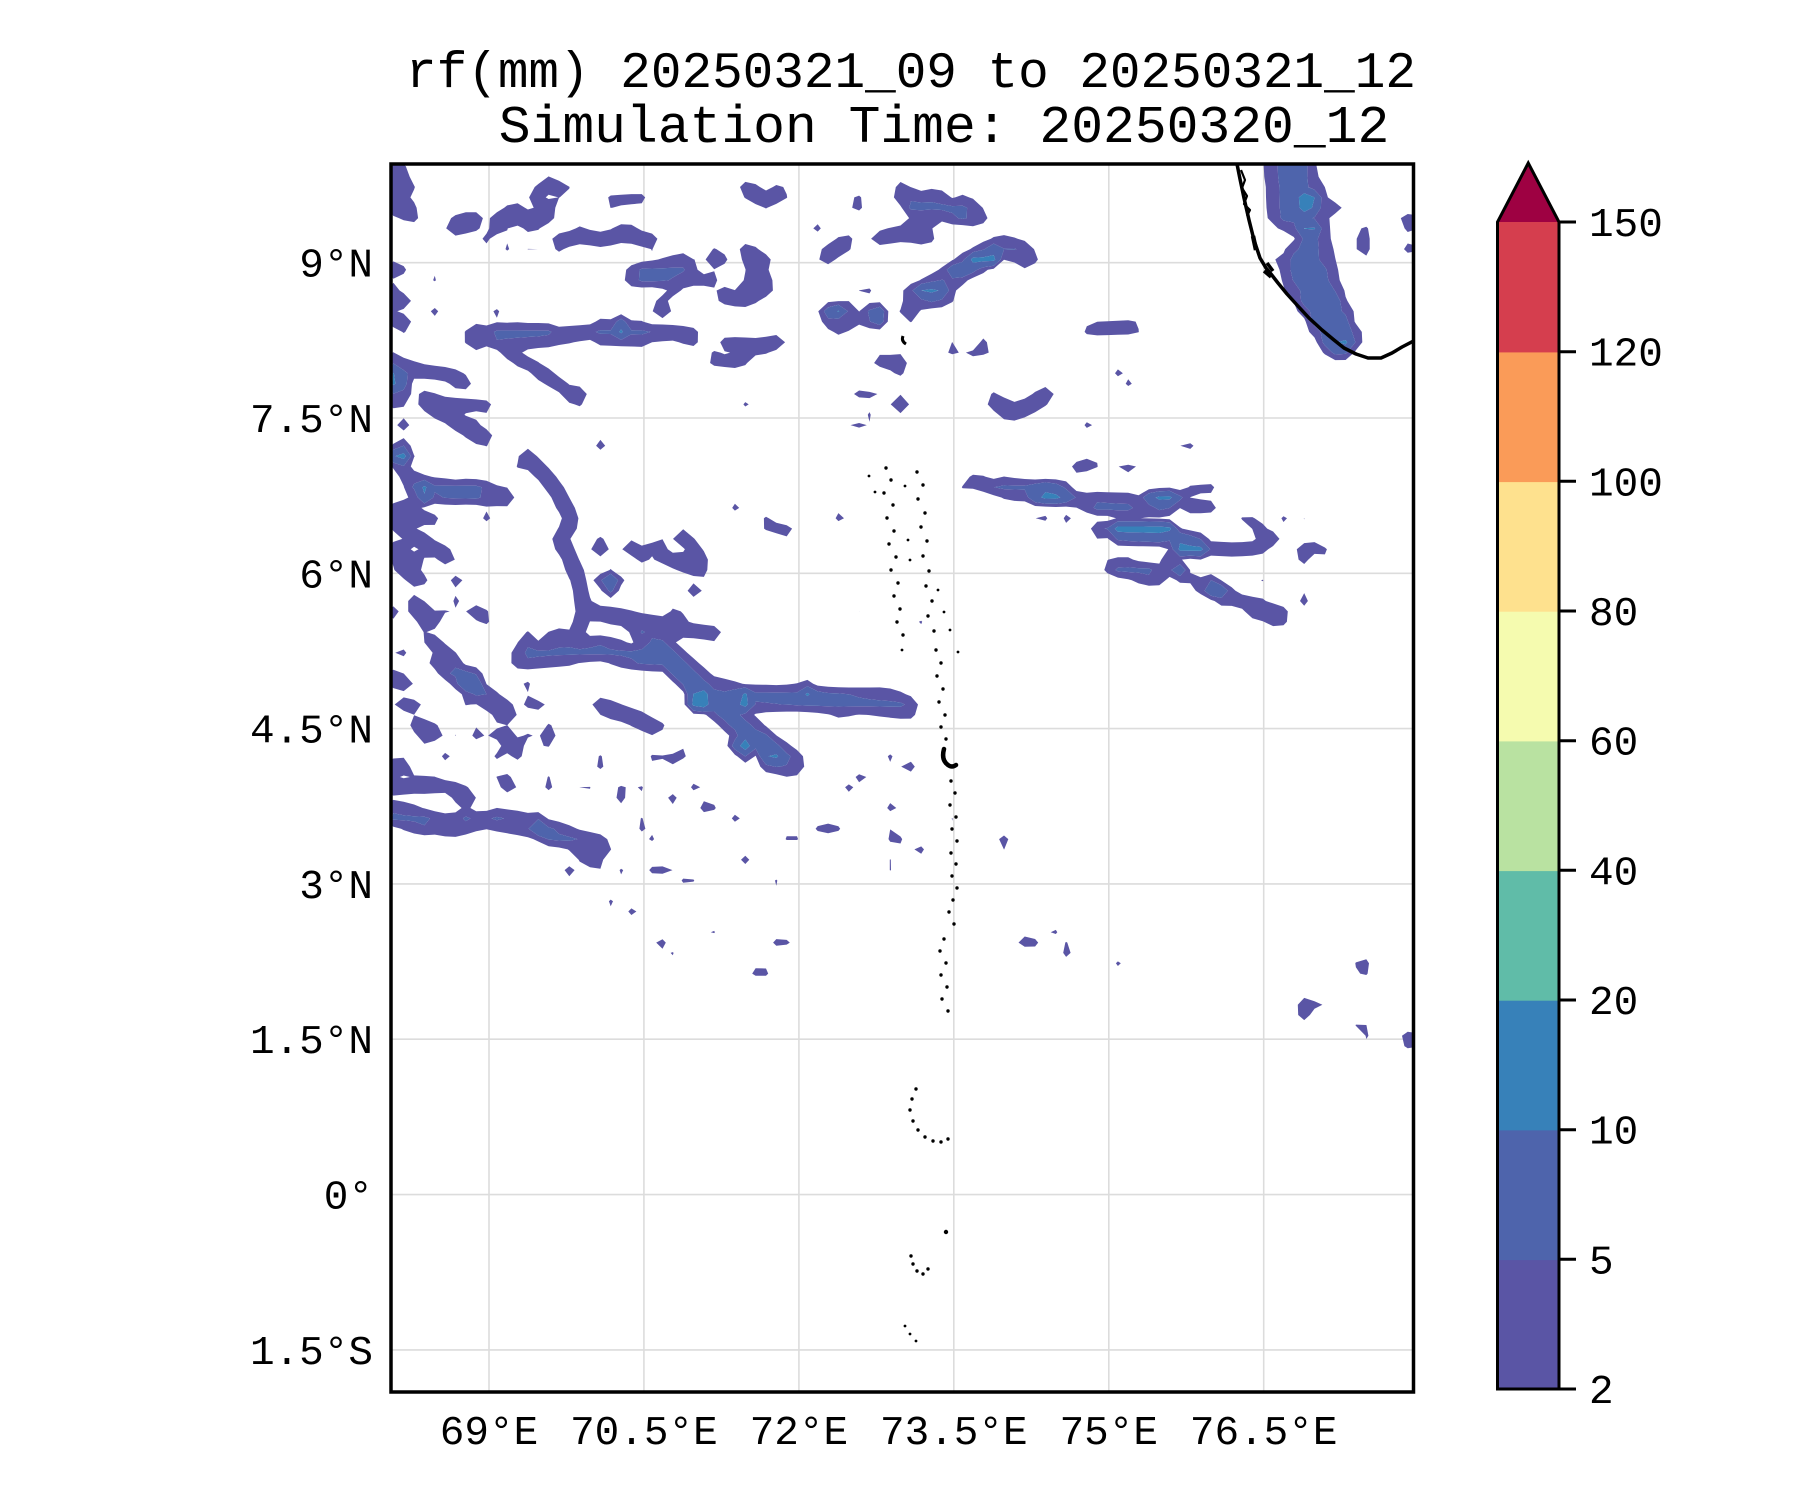 This screenshot has height=1500, width=1800. What do you see at coordinates (336, 267) in the screenshot?
I see `svg-text: 9°N` at bounding box center [336, 267].